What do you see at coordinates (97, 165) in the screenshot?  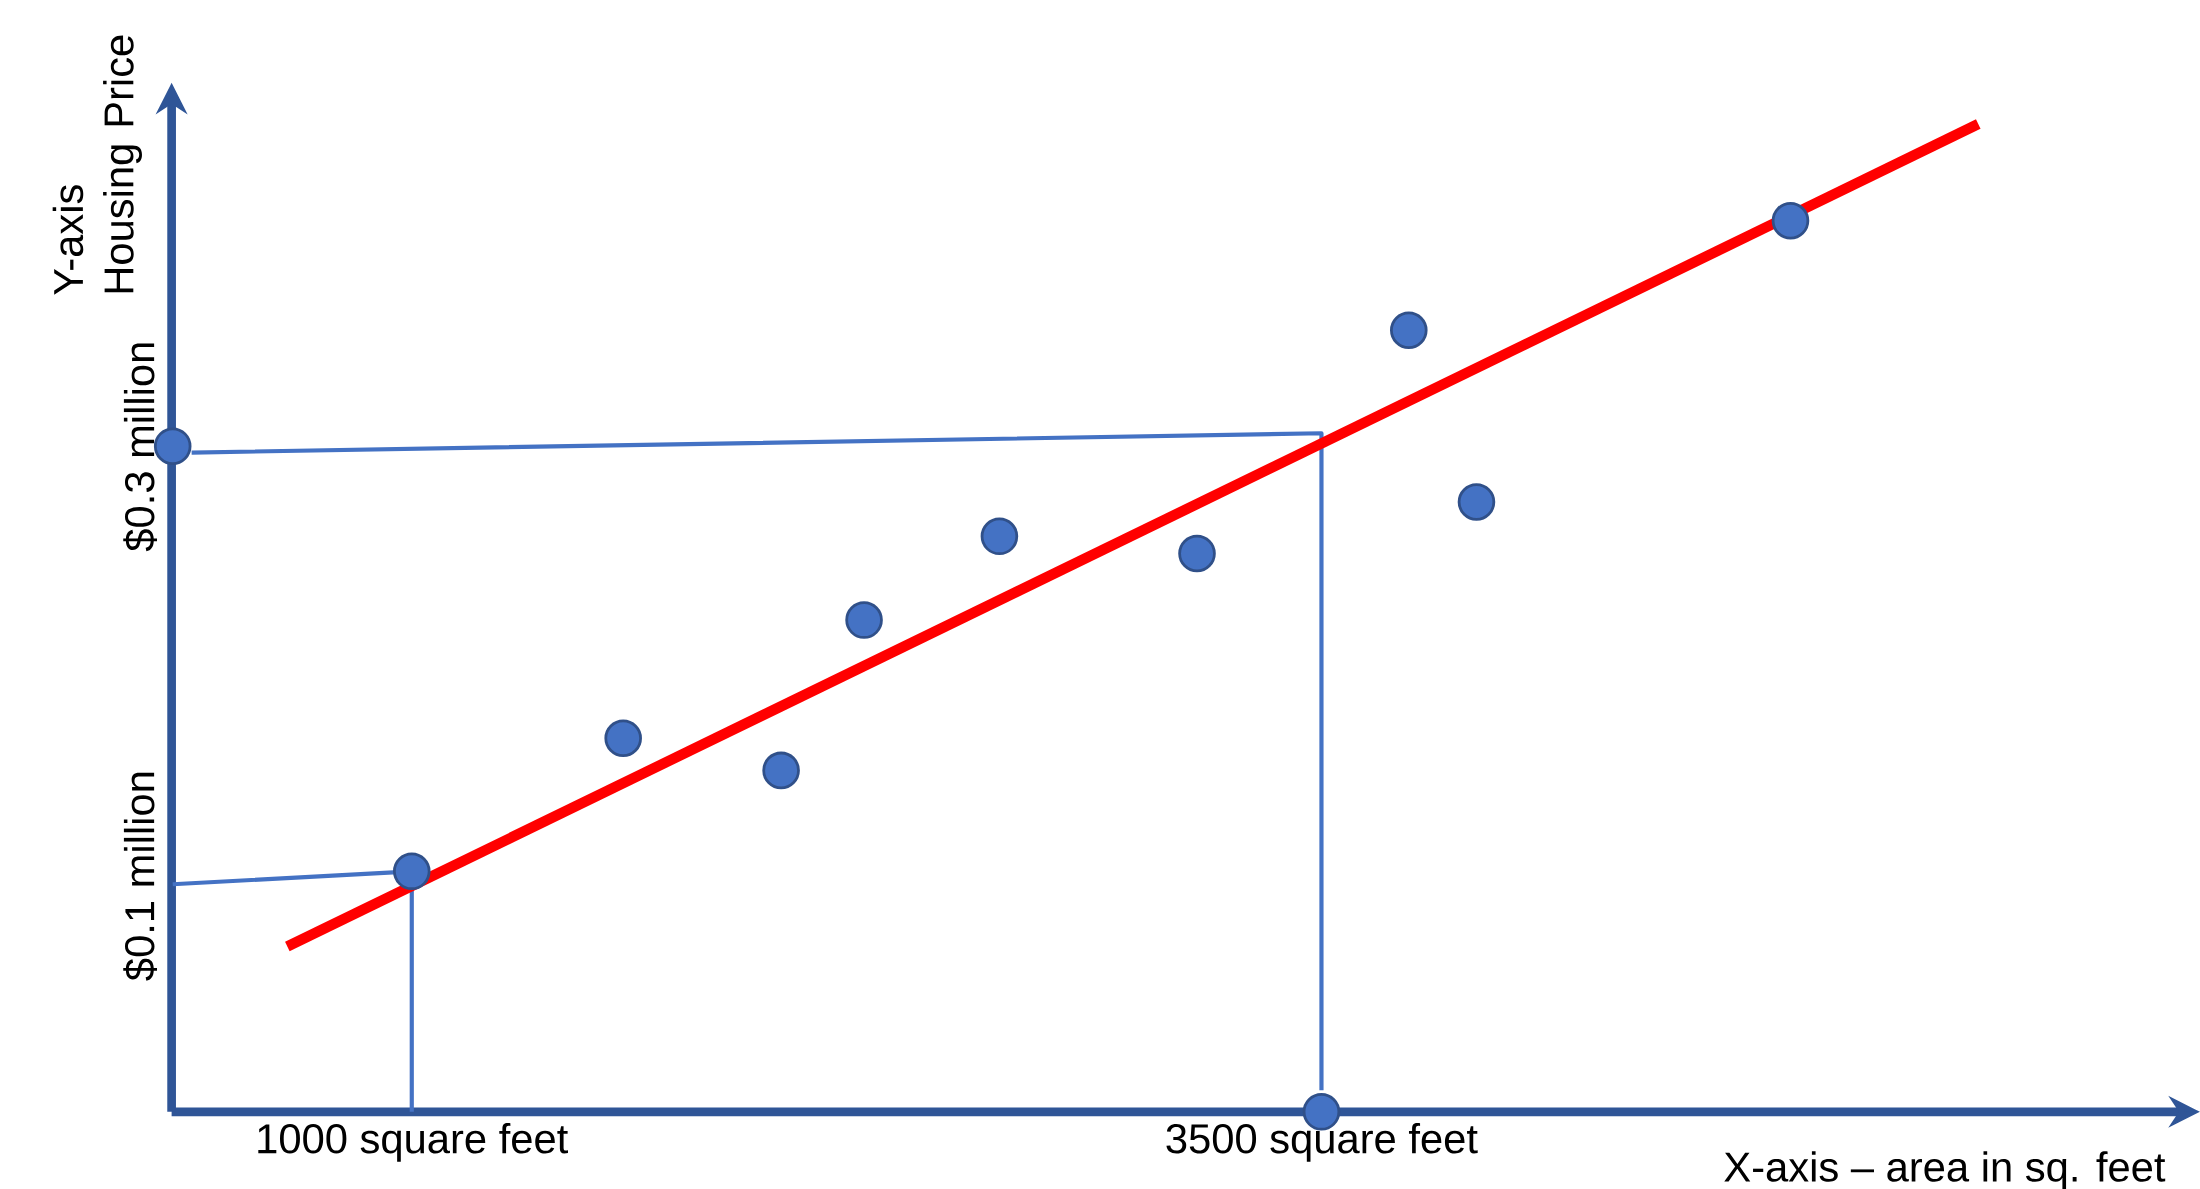 I see `y-axis-title: Y-axis Housing Price` at bounding box center [97, 165].